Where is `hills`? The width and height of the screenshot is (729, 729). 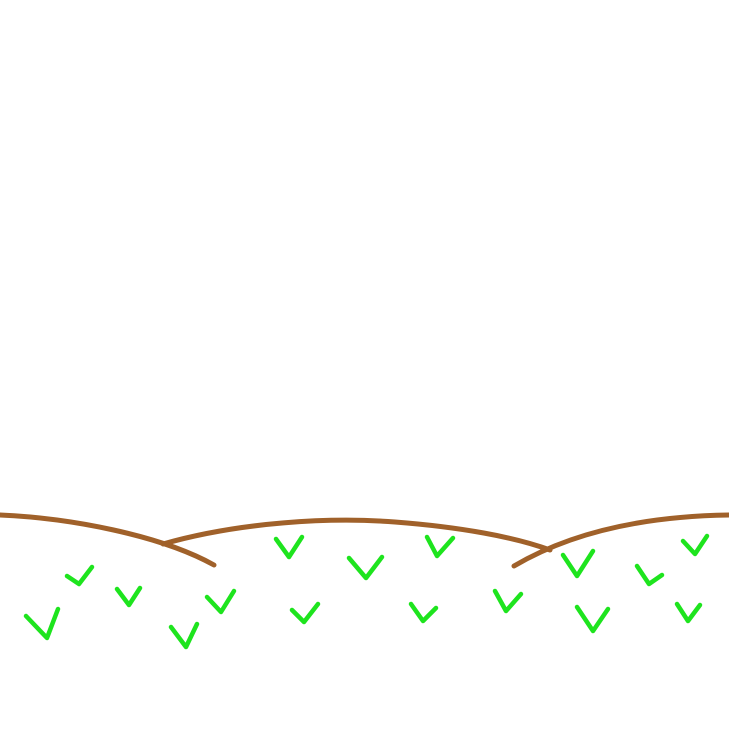
hills is located at coordinates (364, 540).